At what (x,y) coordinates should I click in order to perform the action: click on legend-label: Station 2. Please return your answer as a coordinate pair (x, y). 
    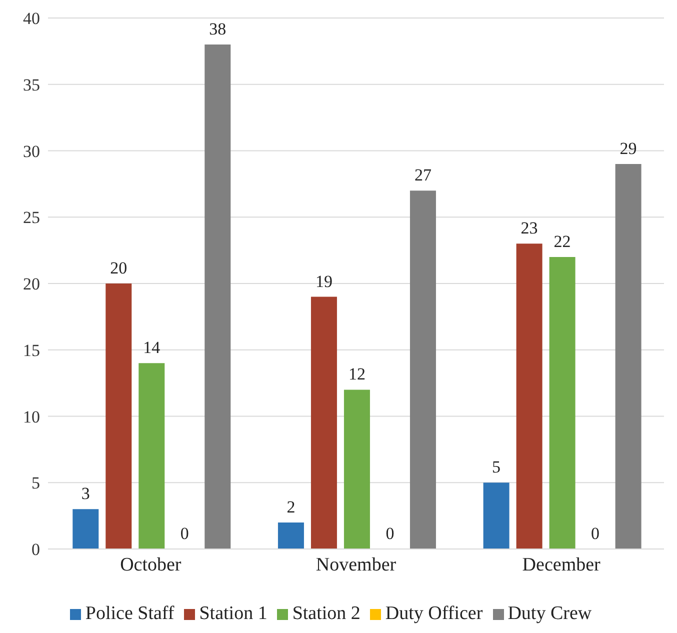
    Looking at the image, I should click on (326, 613).